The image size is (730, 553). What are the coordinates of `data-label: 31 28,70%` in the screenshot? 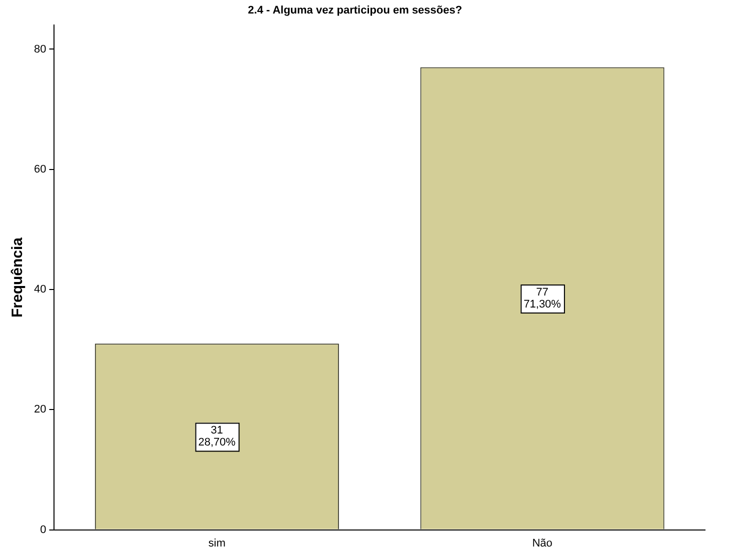 It's located at (217, 436).